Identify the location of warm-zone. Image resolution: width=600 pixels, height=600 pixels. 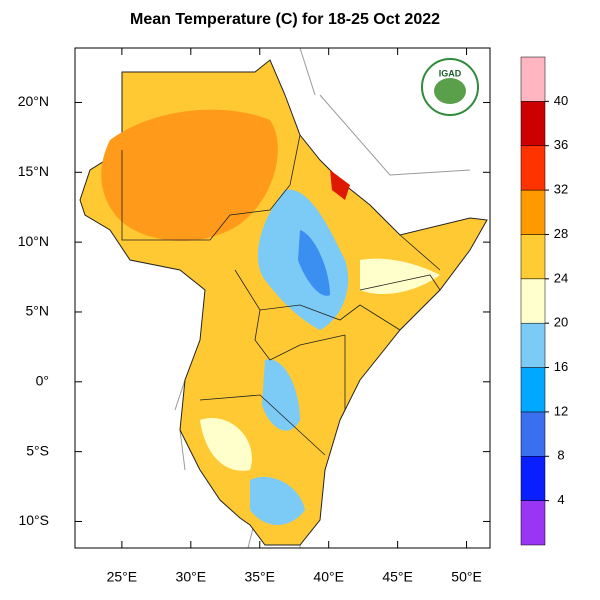
(189, 175).